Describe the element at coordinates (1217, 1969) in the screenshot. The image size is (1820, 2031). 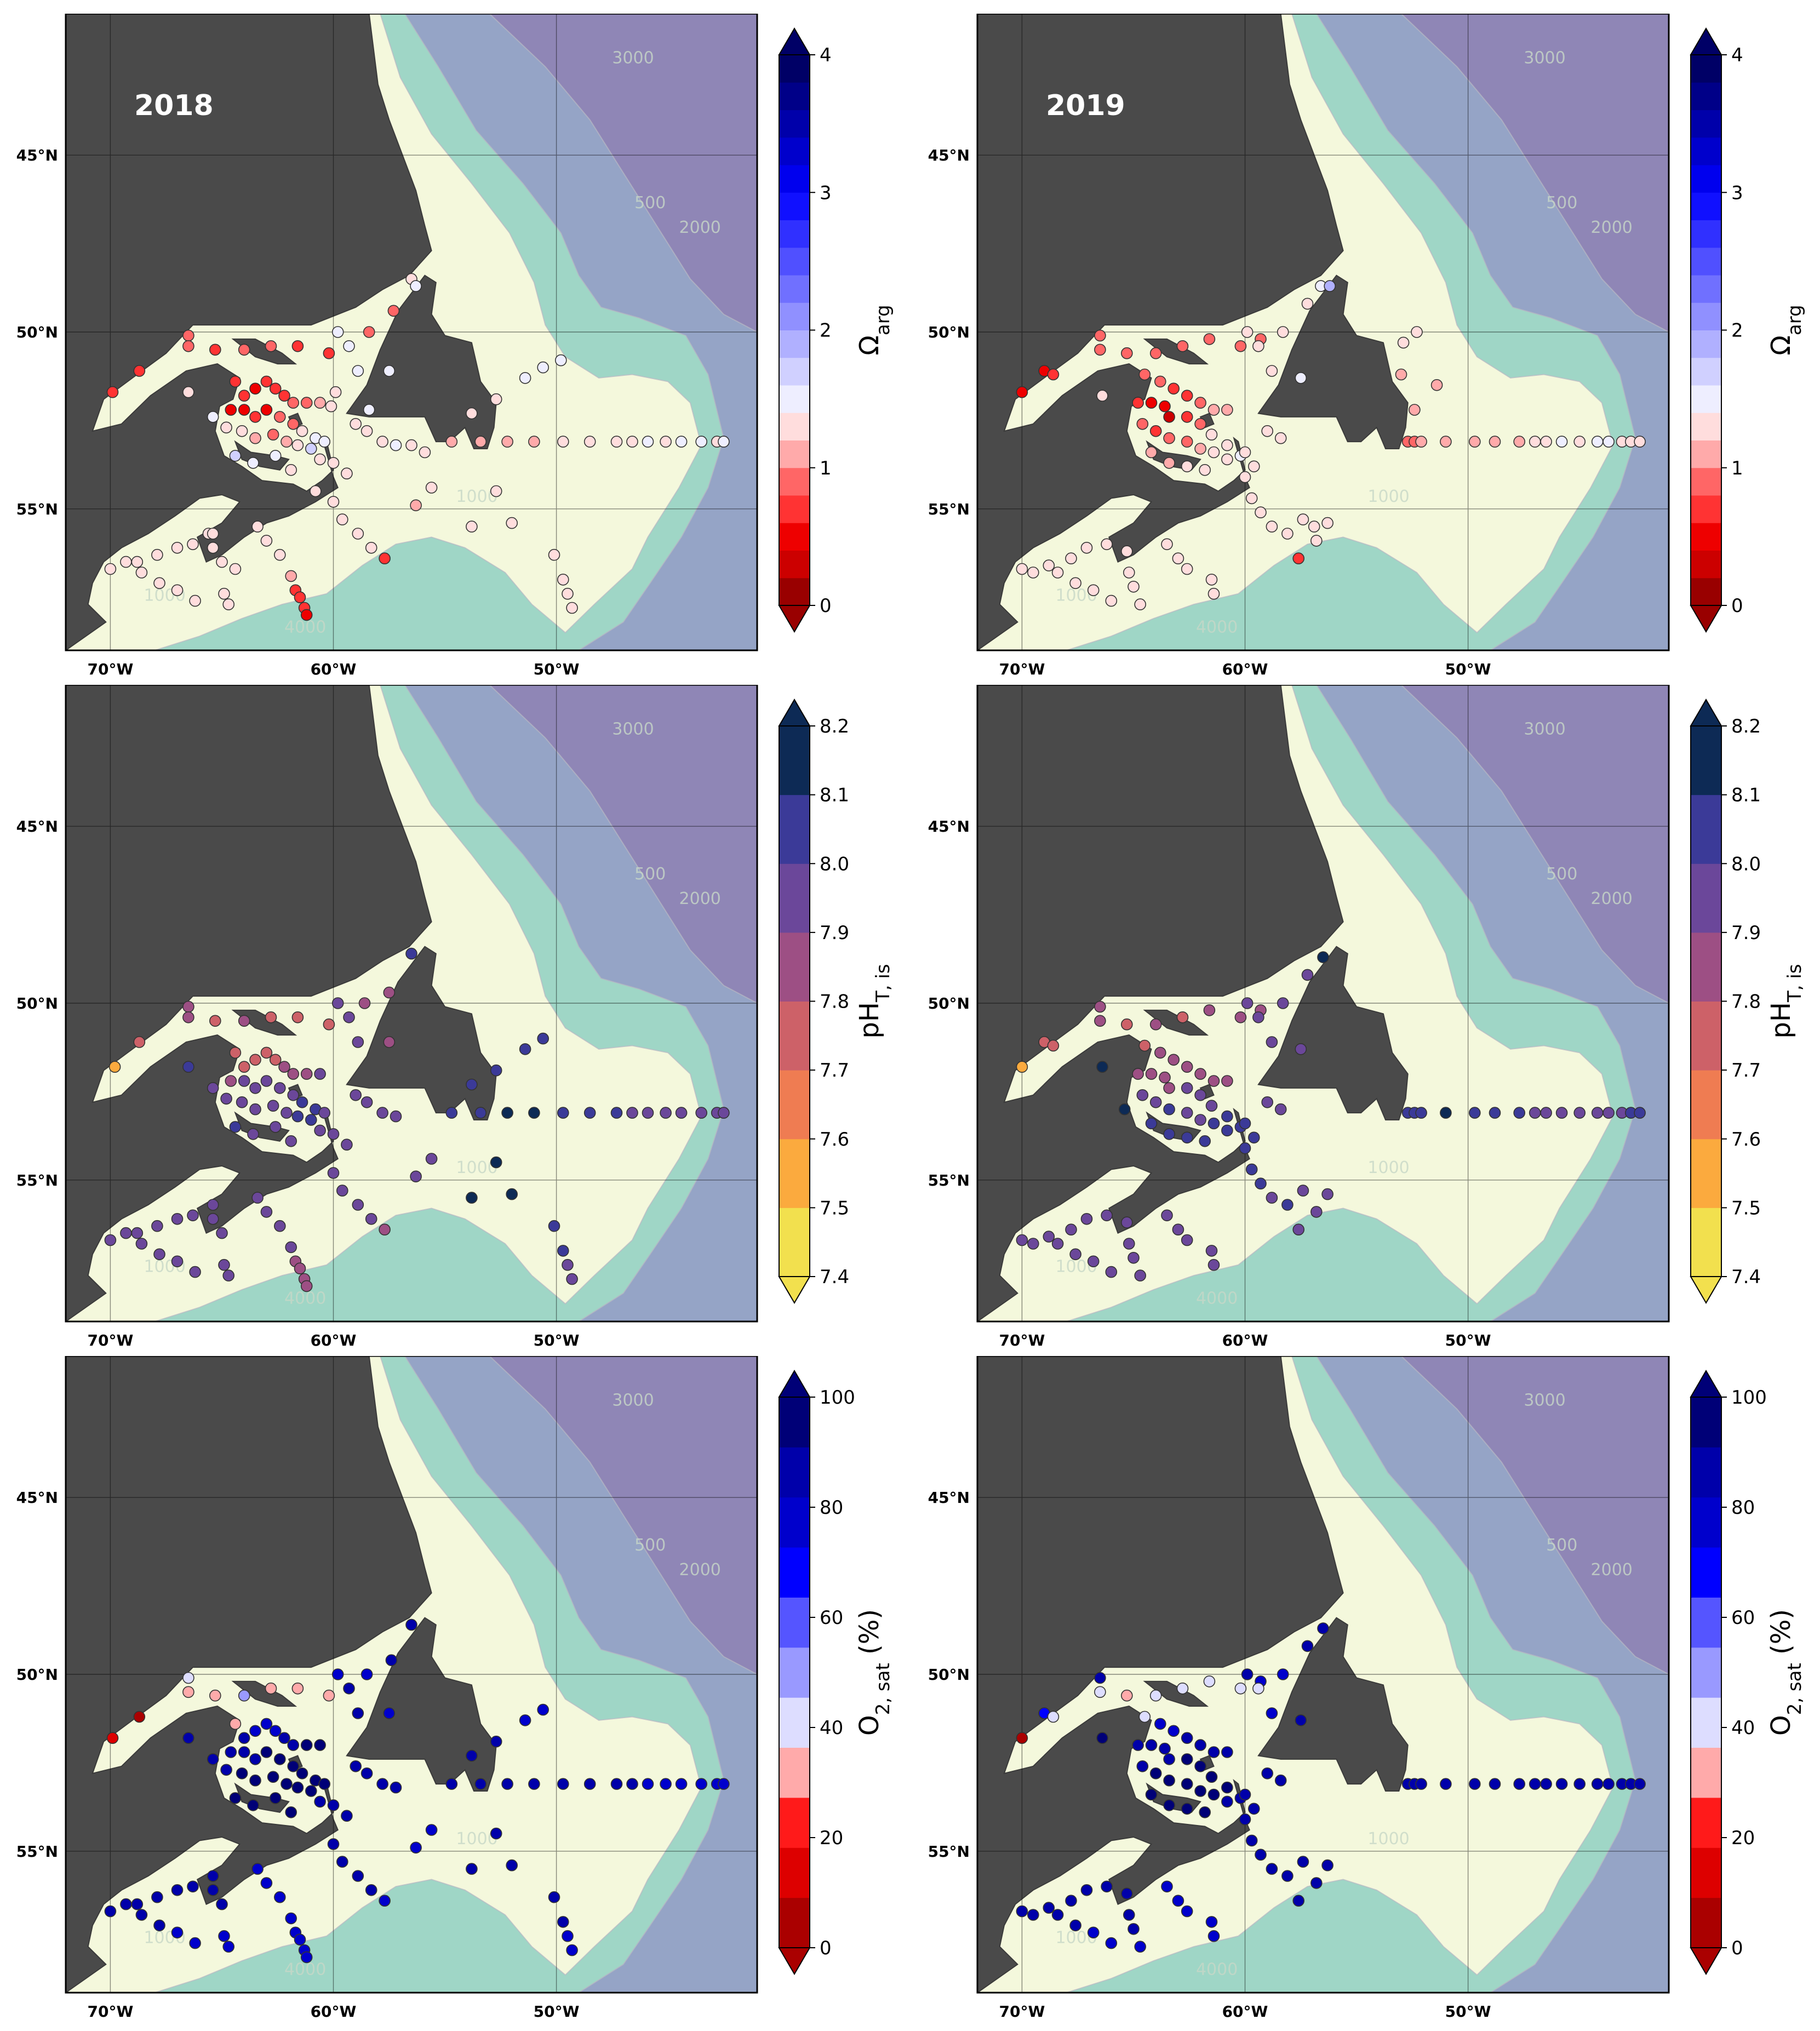
I see `contour-label: 4000` at that location.